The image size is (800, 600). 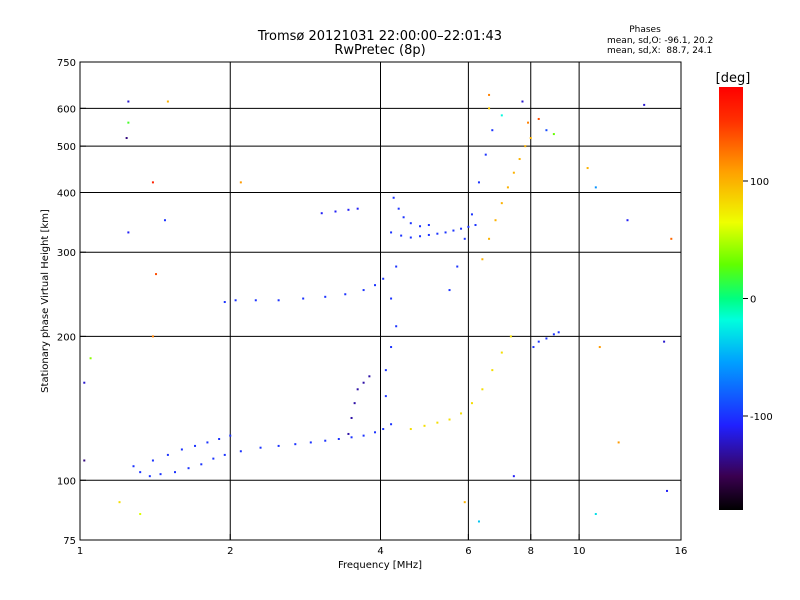 What do you see at coordinates (66, 147) in the screenshot?
I see `y-tick-label: 500` at bounding box center [66, 147].